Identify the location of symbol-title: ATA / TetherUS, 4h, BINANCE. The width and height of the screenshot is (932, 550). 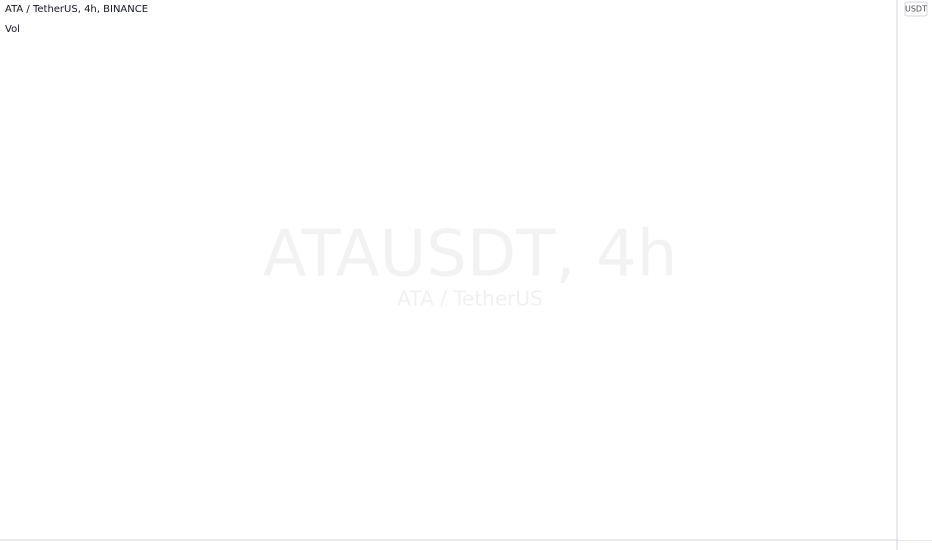
(76, 9).